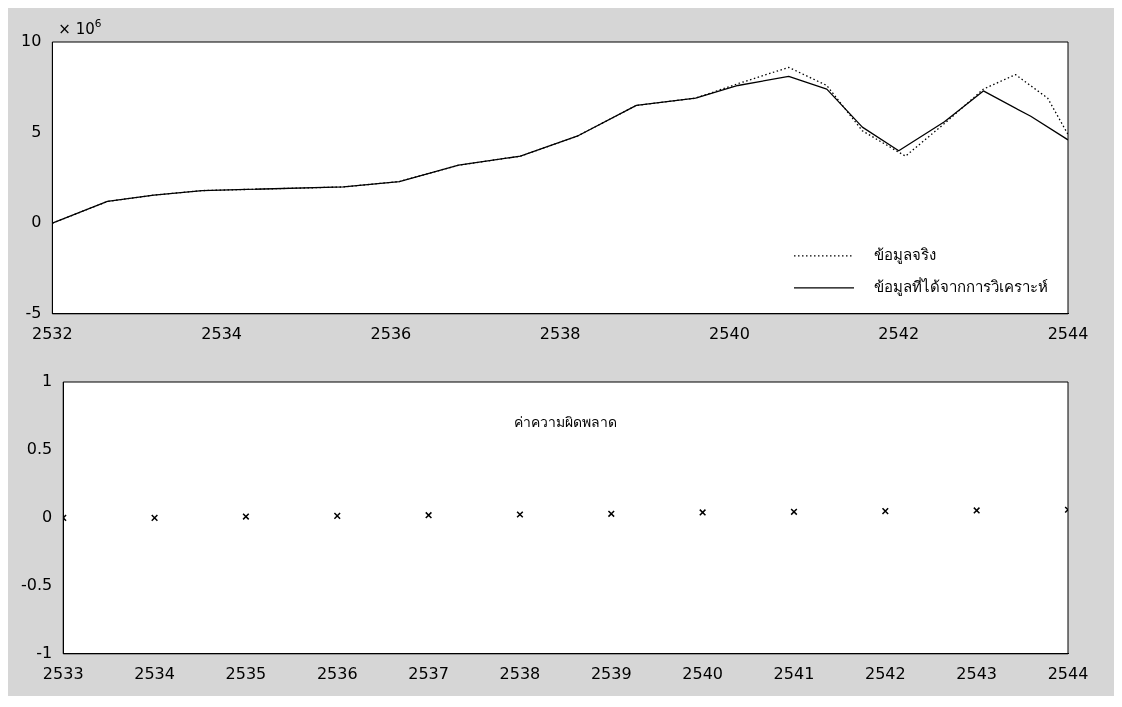  What do you see at coordinates (905, 254) in the screenshot?
I see `legend-label: ข้อมูลจริง` at bounding box center [905, 254].